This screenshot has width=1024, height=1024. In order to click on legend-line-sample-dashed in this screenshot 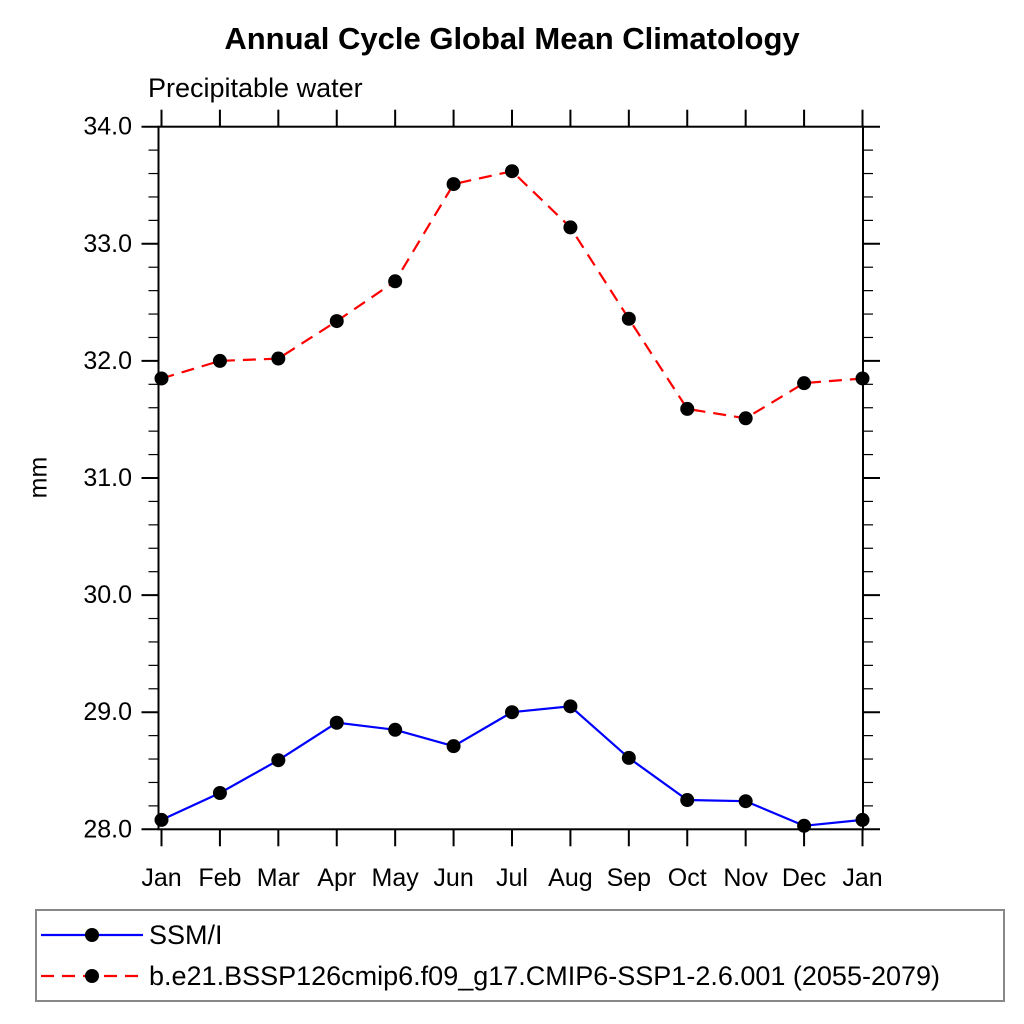, I will do `click(92, 976)`.